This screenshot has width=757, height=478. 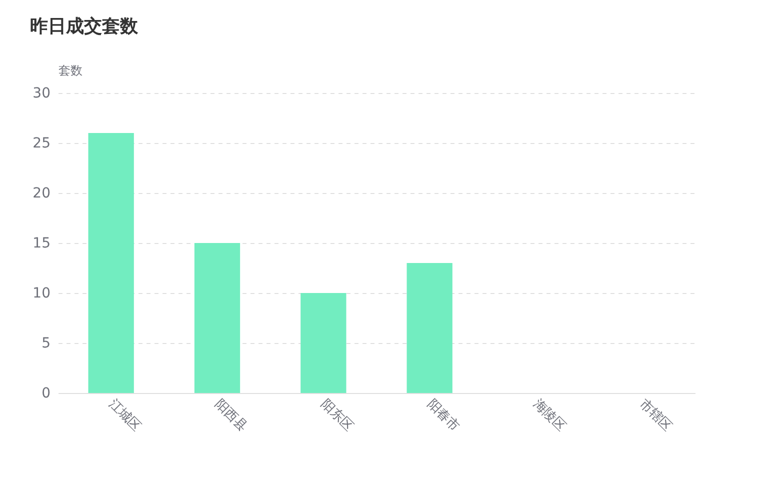 I want to click on y-tick-label: 30, so click(x=41, y=94).